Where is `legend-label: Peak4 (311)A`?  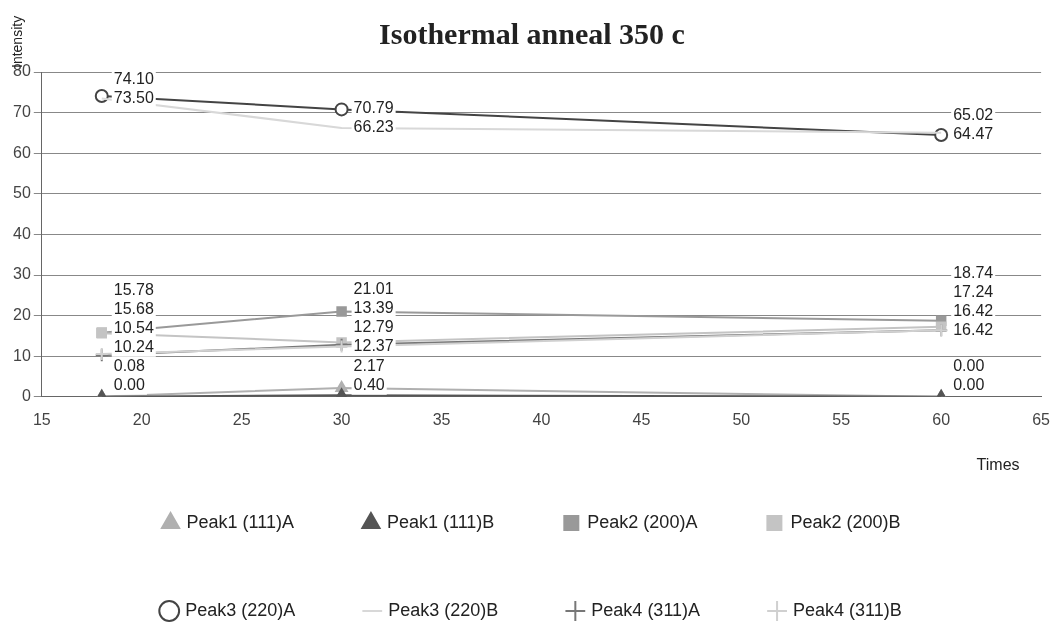 legend-label: Peak4 (311)A is located at coordinates (646, 609).